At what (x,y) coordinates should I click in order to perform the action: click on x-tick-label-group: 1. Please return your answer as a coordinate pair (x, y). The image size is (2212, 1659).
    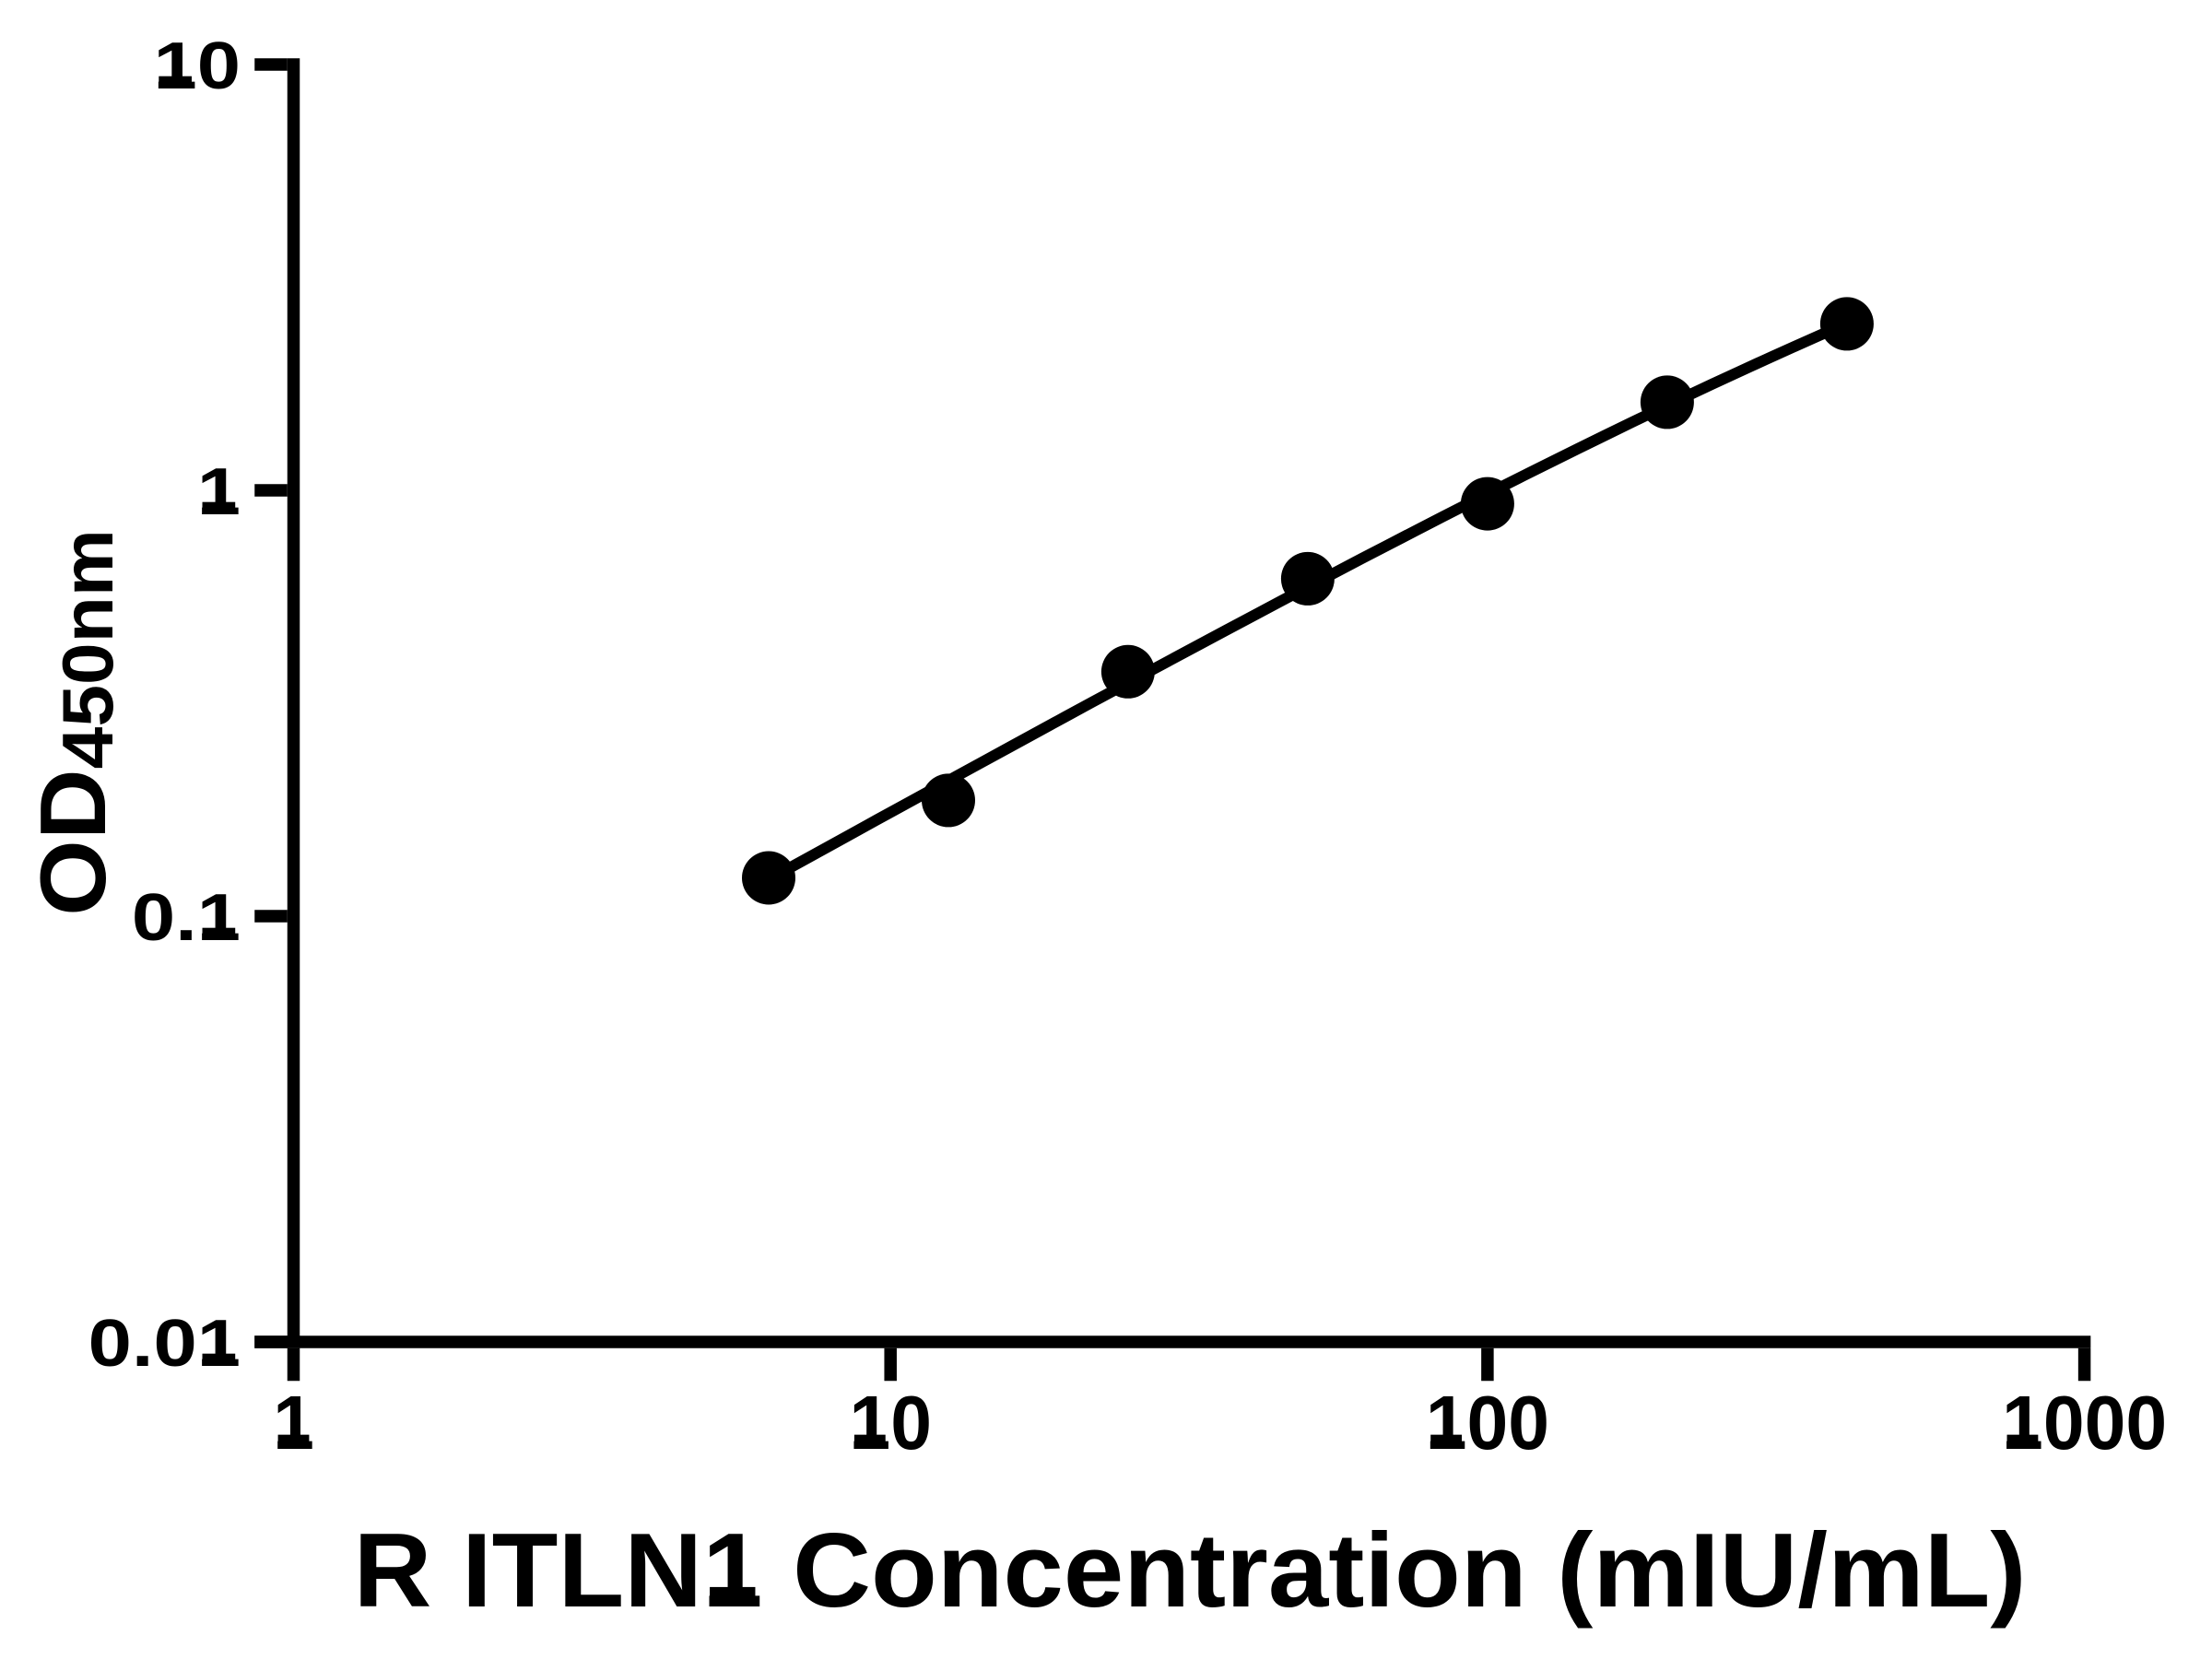
    Looking at the image, I should click on (293, 1423).